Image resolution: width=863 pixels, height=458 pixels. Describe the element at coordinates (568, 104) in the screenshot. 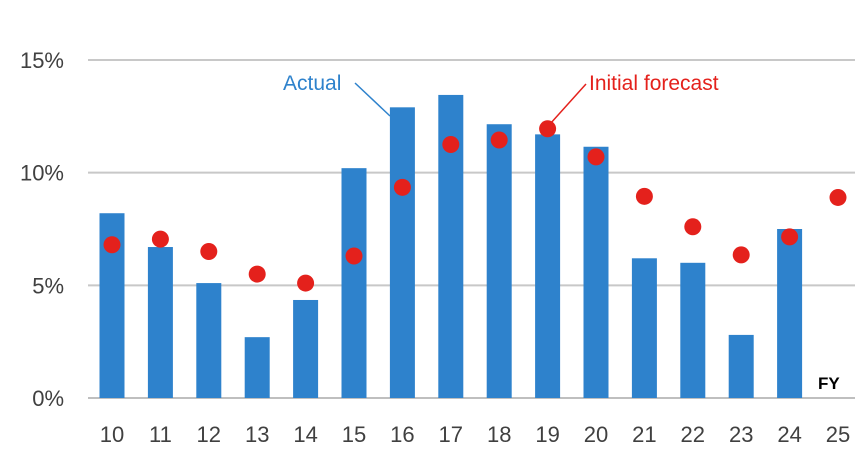

I see `forecast-leader-line` at that location.